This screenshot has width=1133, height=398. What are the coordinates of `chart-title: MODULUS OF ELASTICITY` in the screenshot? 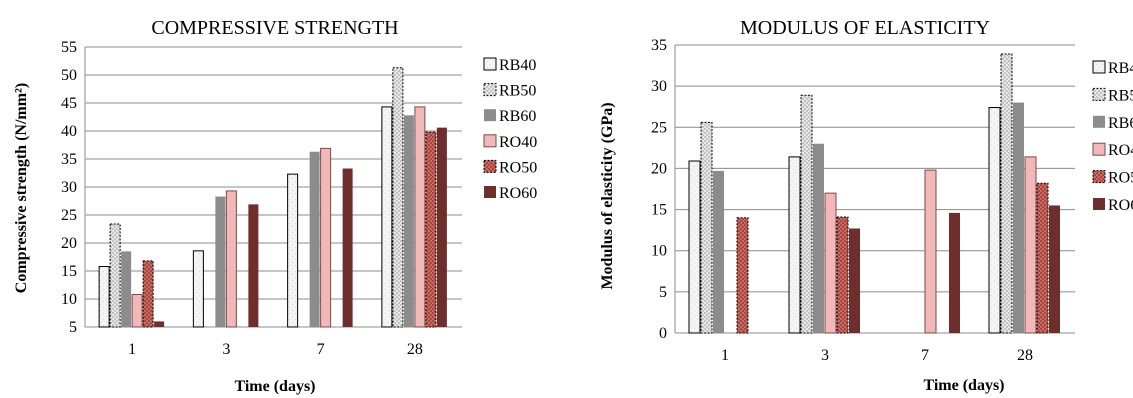 It's located at (865, 28).